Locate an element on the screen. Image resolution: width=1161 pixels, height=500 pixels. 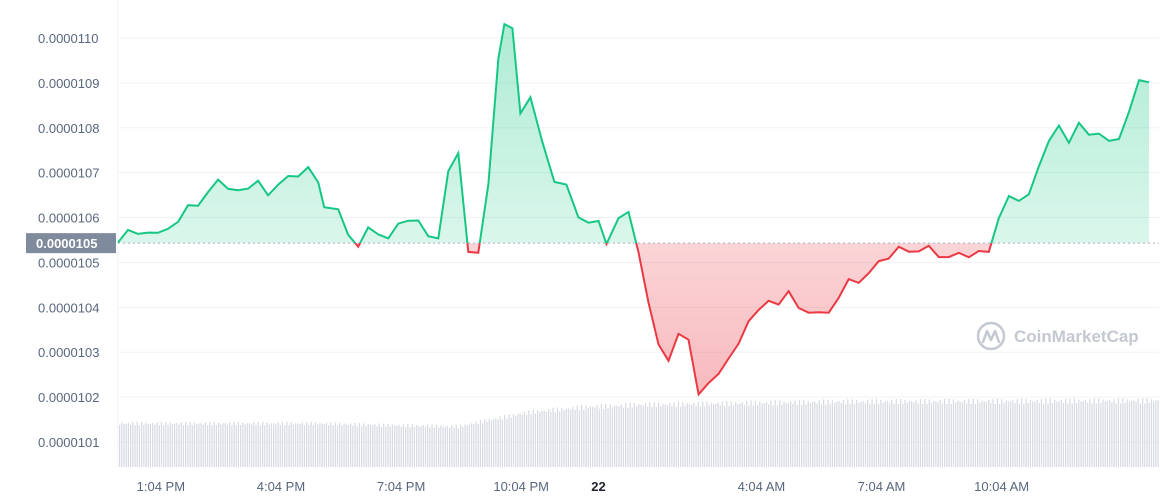
coinmarketcap-logo-icon is located at coordinates (991, 336).